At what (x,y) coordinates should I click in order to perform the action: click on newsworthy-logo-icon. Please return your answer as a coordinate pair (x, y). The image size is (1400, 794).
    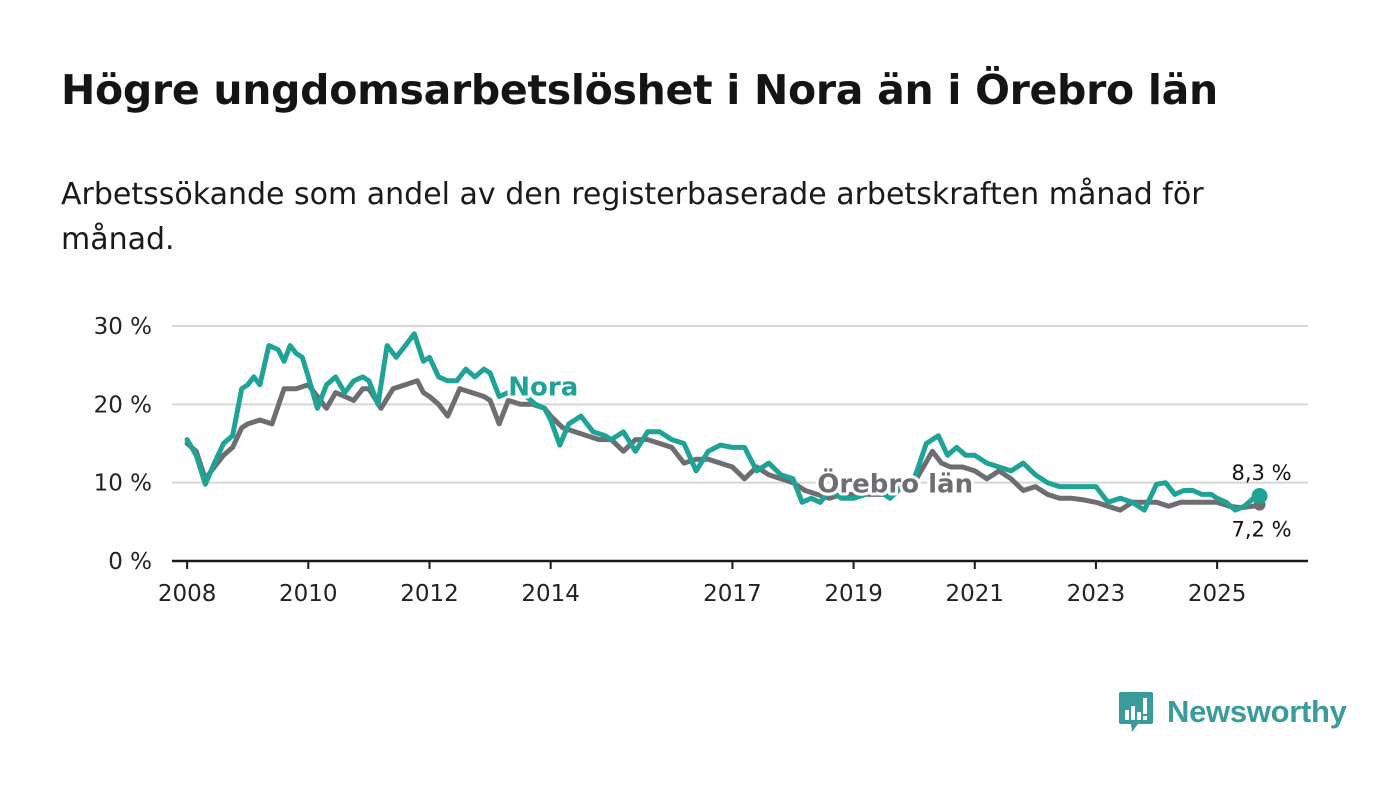
    Looking at the image, I should click on (1136, 712).